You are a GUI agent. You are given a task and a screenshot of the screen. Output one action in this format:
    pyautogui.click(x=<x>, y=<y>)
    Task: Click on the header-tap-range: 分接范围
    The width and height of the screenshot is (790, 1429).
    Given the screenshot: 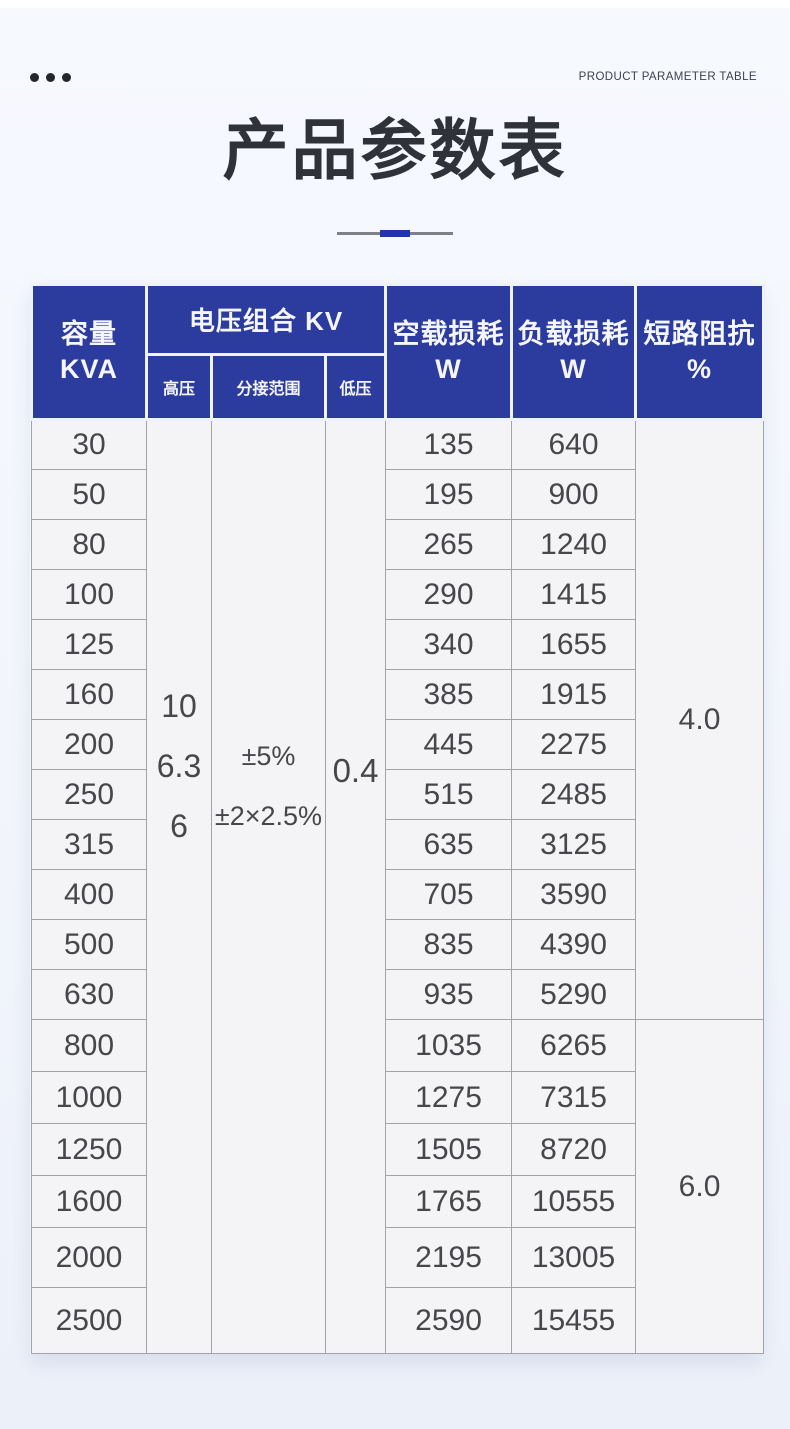 What is the action you would take?
    pyautogui.click(x=268, y=387)
    